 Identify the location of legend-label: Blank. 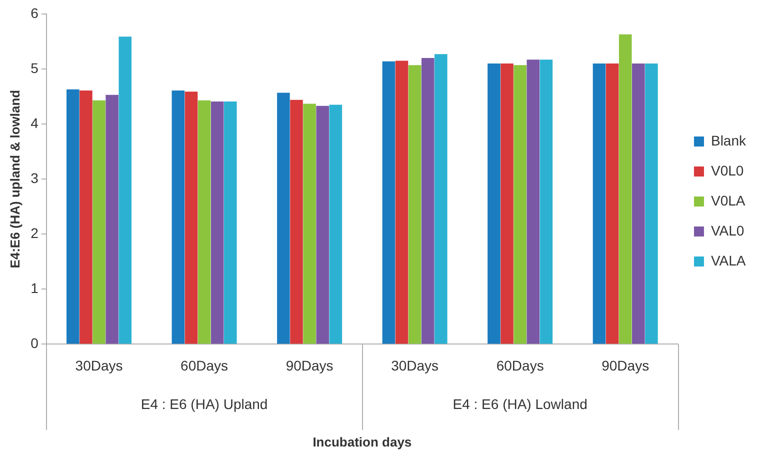
(728, 140).